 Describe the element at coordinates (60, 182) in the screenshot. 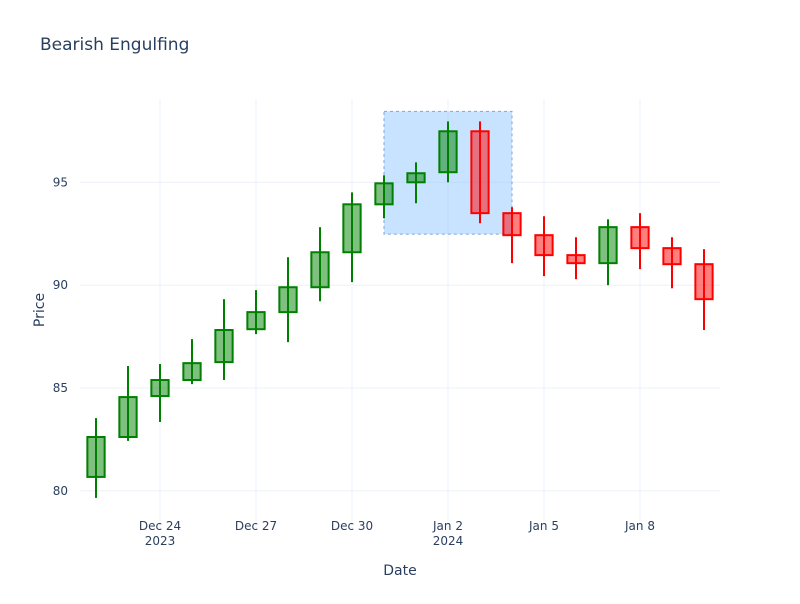

I see `y-tick-label: 95` at that location.